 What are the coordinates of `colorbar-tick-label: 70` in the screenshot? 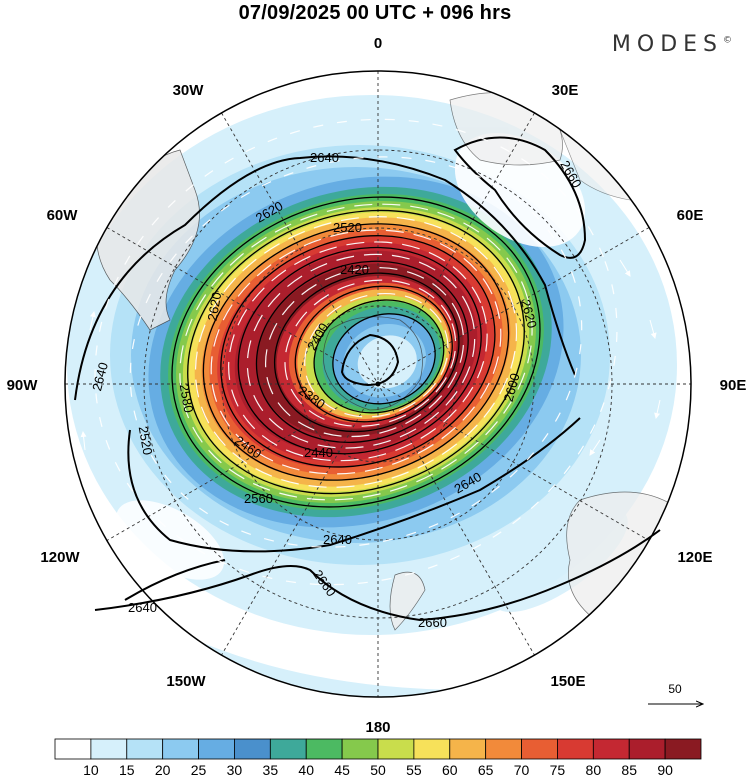 It's located at (522, 770).